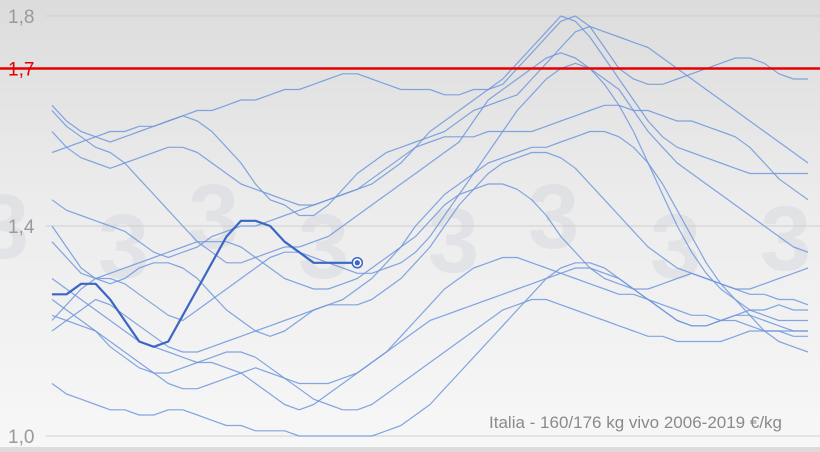  Describe the element at coordinates (410, 70) in the screenshot. I see `reference-line-layer: 1,7` at that location.